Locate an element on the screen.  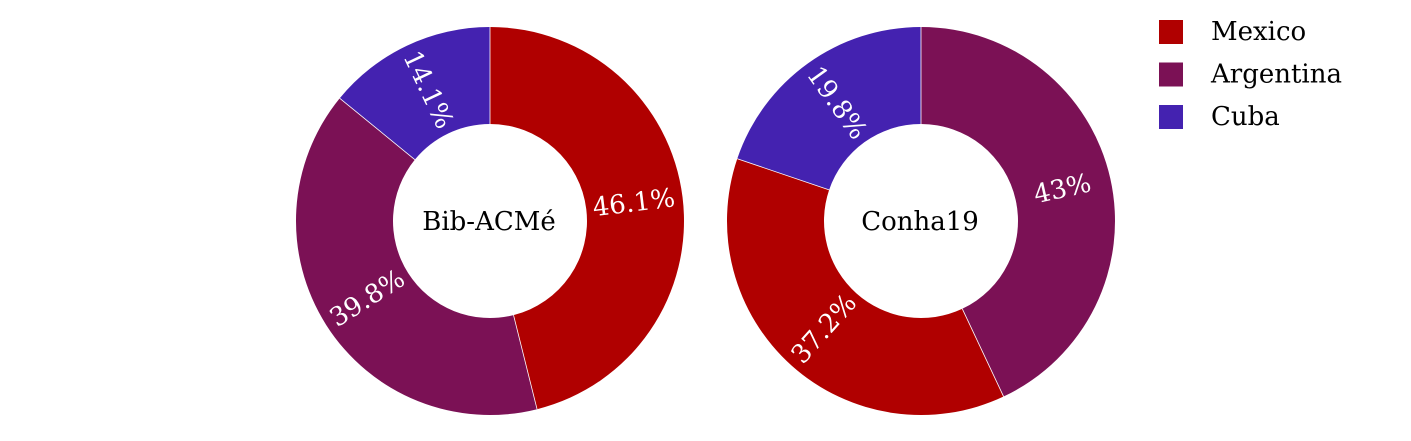
legend-swatch-cuba is located at coordinates (1171, 117).